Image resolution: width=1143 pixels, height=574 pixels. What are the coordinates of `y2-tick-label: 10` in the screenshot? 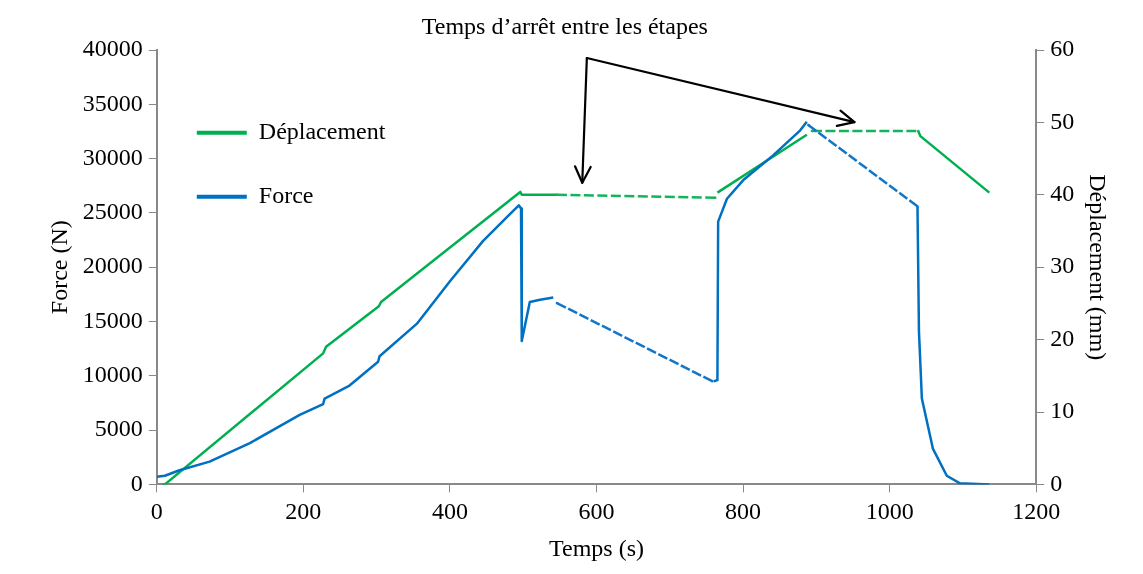 It's located at (1062, 410).